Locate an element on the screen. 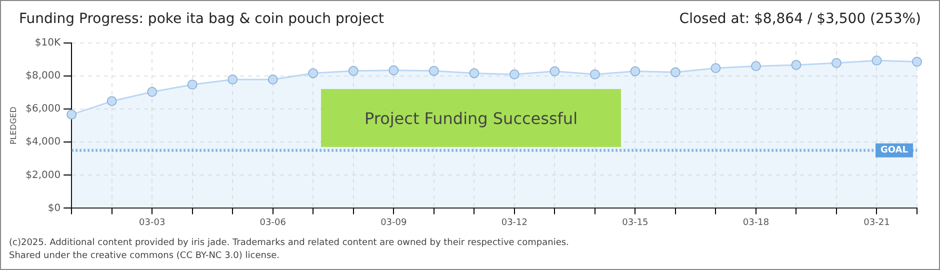 Image resolution: width=940 pixels, height=270 pixels. annotation: Project Funding Successful is located at coordinates (471, 118).